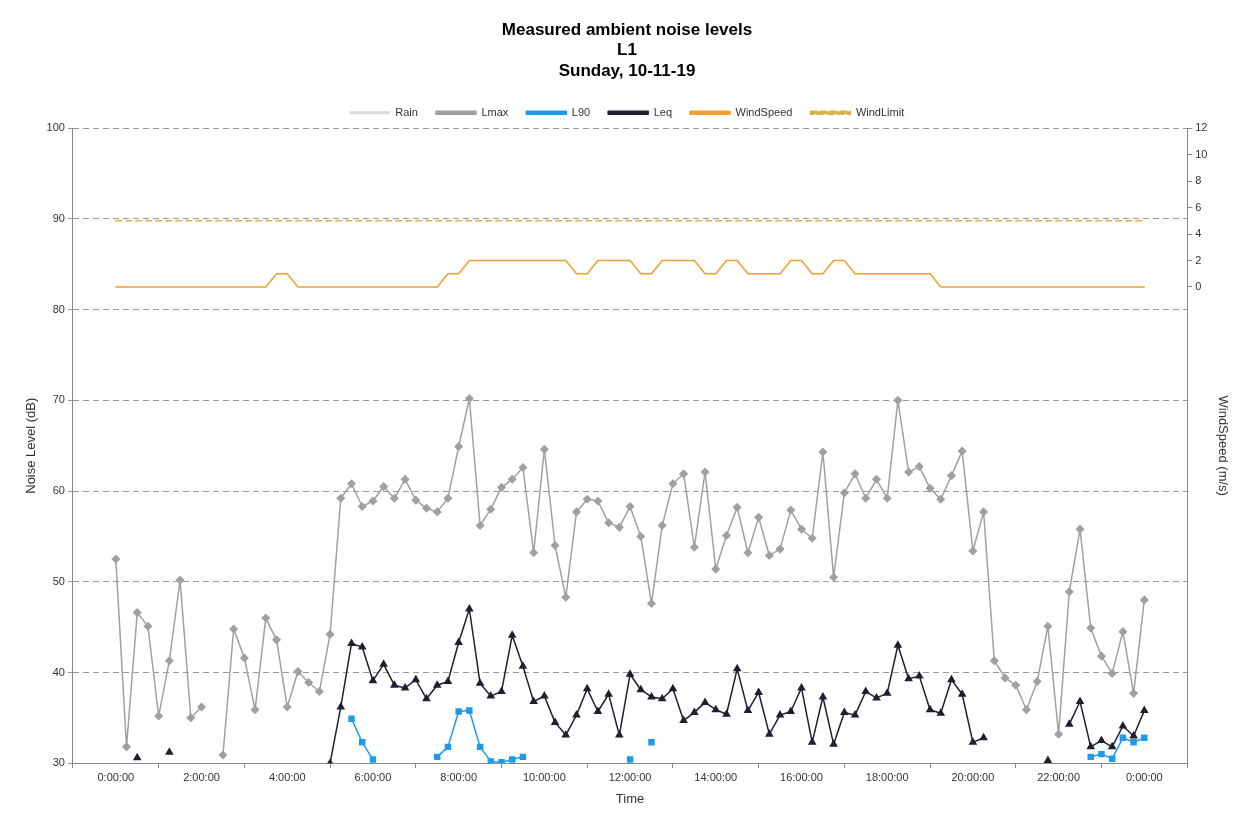  What do you see at coordinates (58, 490) in the screenshot?
I see `y-tick-label: 60` at bounding box center [58, 490].